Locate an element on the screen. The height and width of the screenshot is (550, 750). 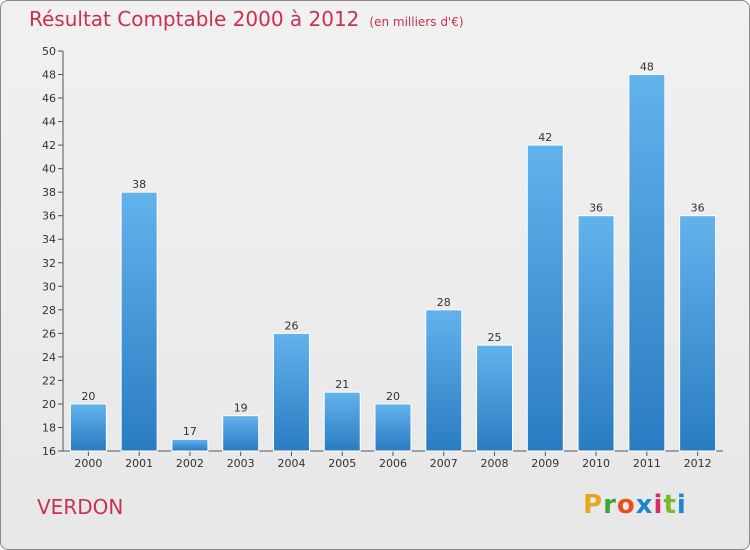
bar-value-label: 25 is located at coordinates (495, 337).